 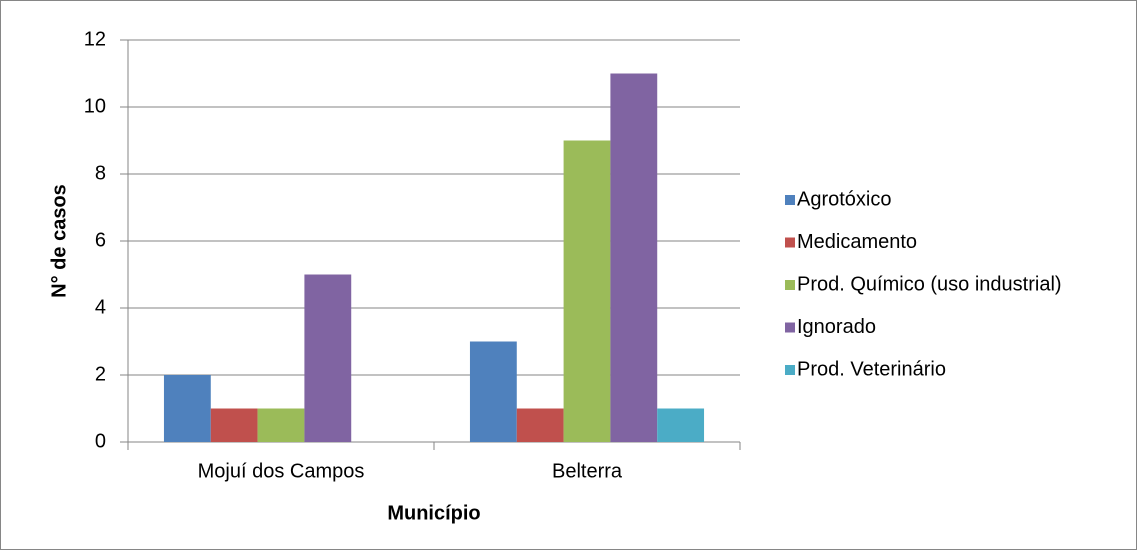 What do you see at coordinates (100, 240) in the screenshot?
I see `y-tick-label: 6` at bounding box center [100, 240].